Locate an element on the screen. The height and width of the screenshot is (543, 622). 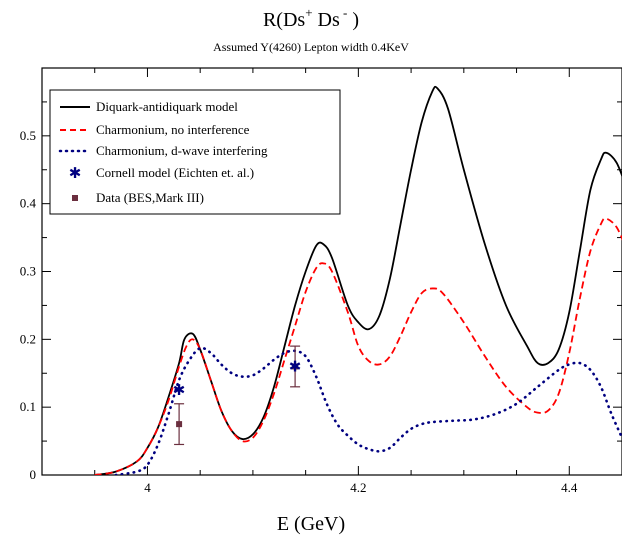
chart-title-part3: ) is located at coordinates (353, 20).